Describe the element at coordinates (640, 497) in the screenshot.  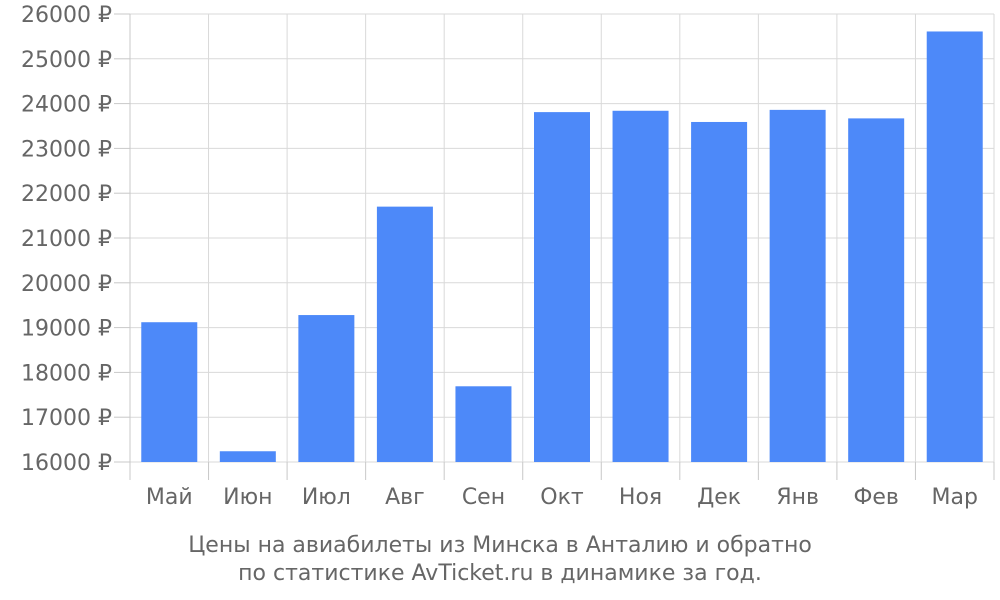
I see `x-tick-label: Ноя` at that location.